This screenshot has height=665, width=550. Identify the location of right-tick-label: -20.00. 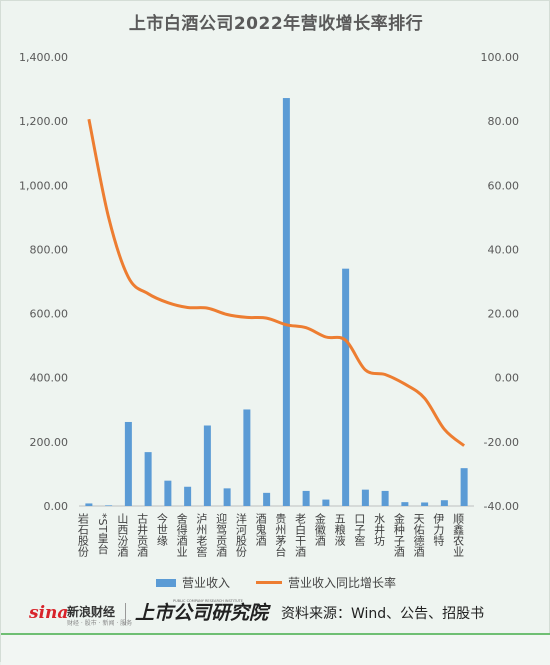
(501, 442).